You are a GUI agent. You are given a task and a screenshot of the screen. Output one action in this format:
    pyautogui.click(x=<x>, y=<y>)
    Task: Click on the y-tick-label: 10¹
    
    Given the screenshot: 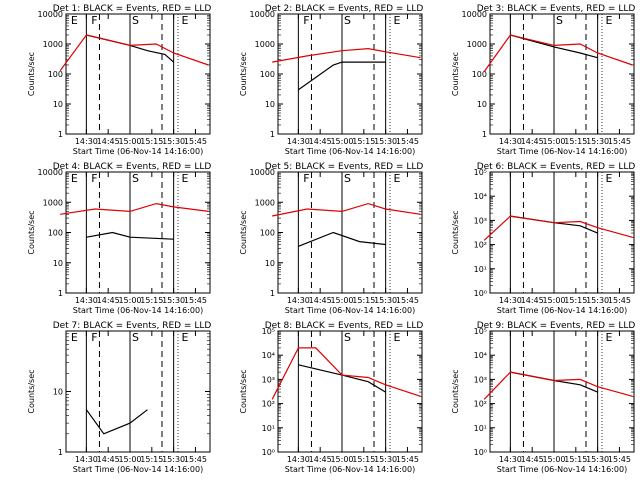 What is the action you would take?
    pyautogui.click(x=480, y=269)
    